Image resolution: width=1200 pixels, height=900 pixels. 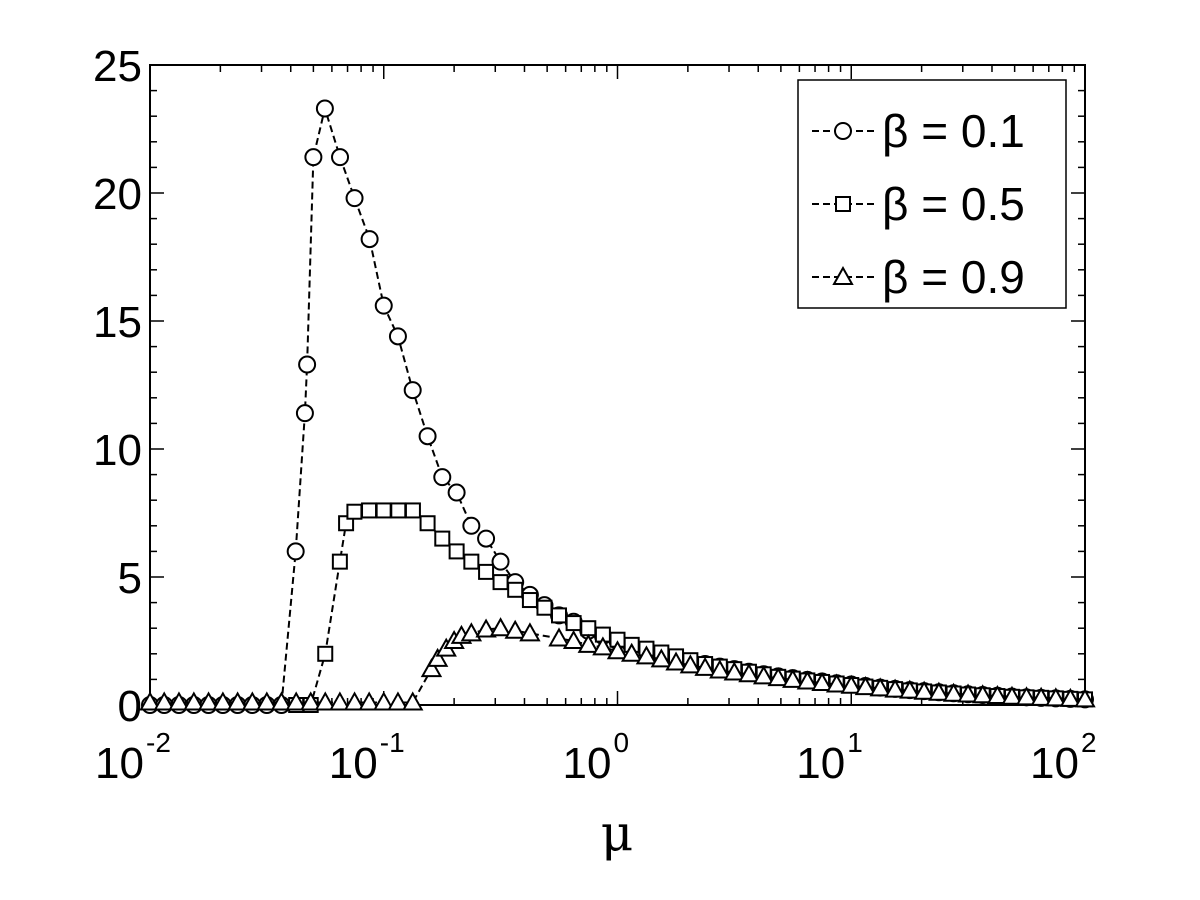 I want to click on legend-item: β = 0.9, so click(x=918, y=277).